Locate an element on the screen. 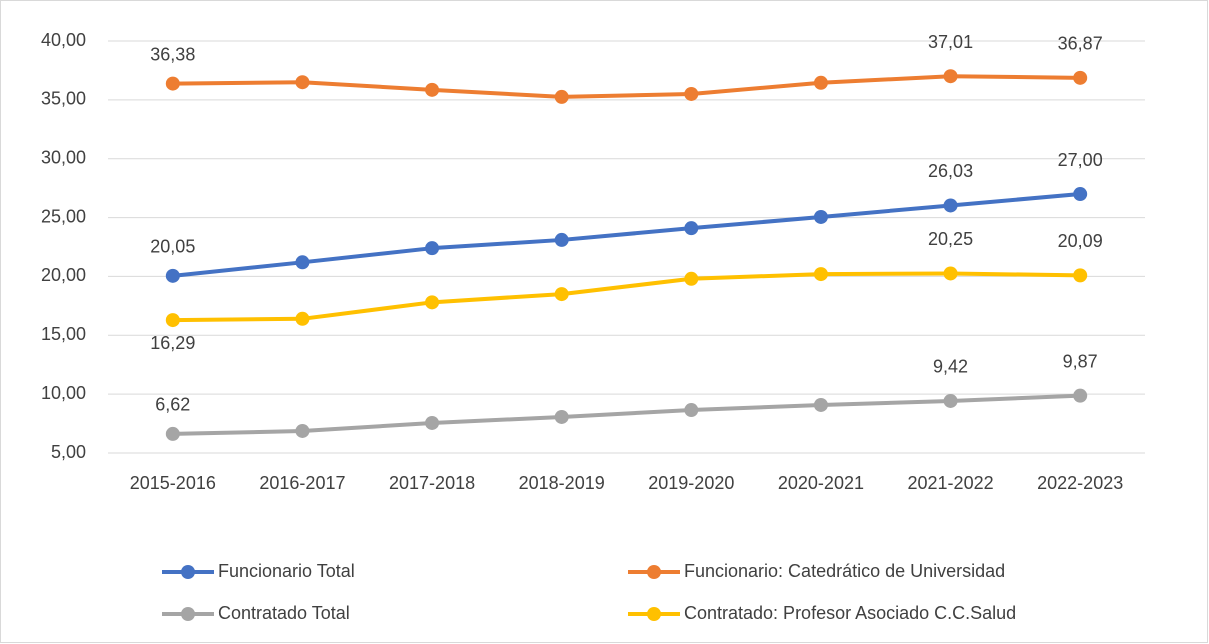 Image resolution: width=1209 pixels, height=644 pixels. data-label: 16,29 is located at coordinates (172, 343).